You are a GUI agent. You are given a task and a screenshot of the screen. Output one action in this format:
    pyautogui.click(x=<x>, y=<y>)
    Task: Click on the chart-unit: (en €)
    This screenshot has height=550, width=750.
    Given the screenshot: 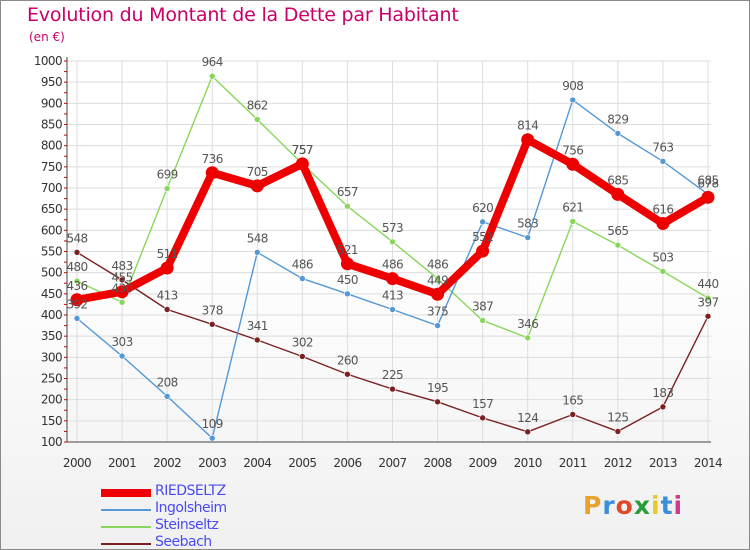 What is the action you would take?
    pyautogui.click(x=47, y=37)
    